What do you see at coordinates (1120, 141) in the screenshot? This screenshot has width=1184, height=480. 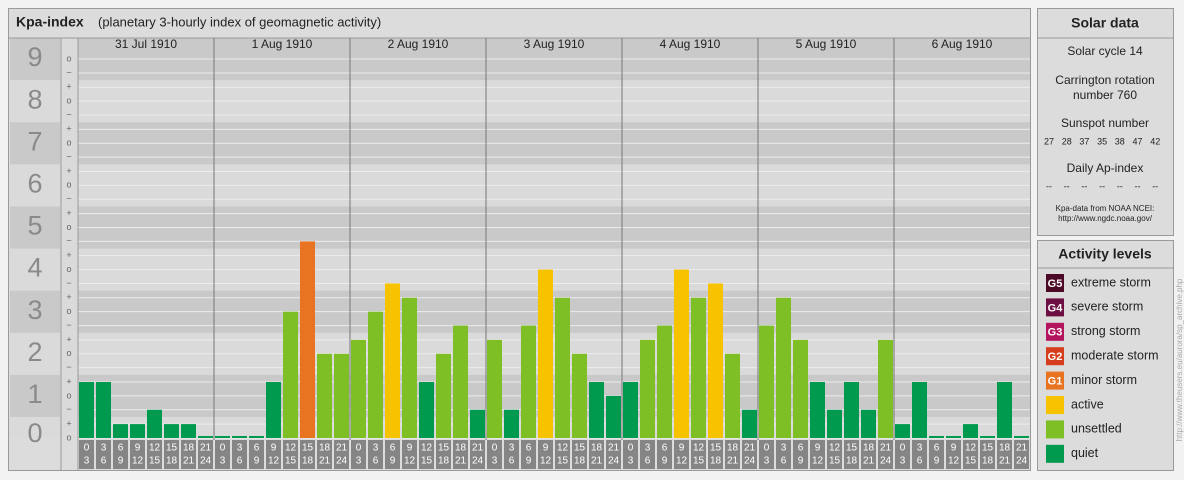 I see `sunspot-value: 38` at bounding box center [1120, 141].